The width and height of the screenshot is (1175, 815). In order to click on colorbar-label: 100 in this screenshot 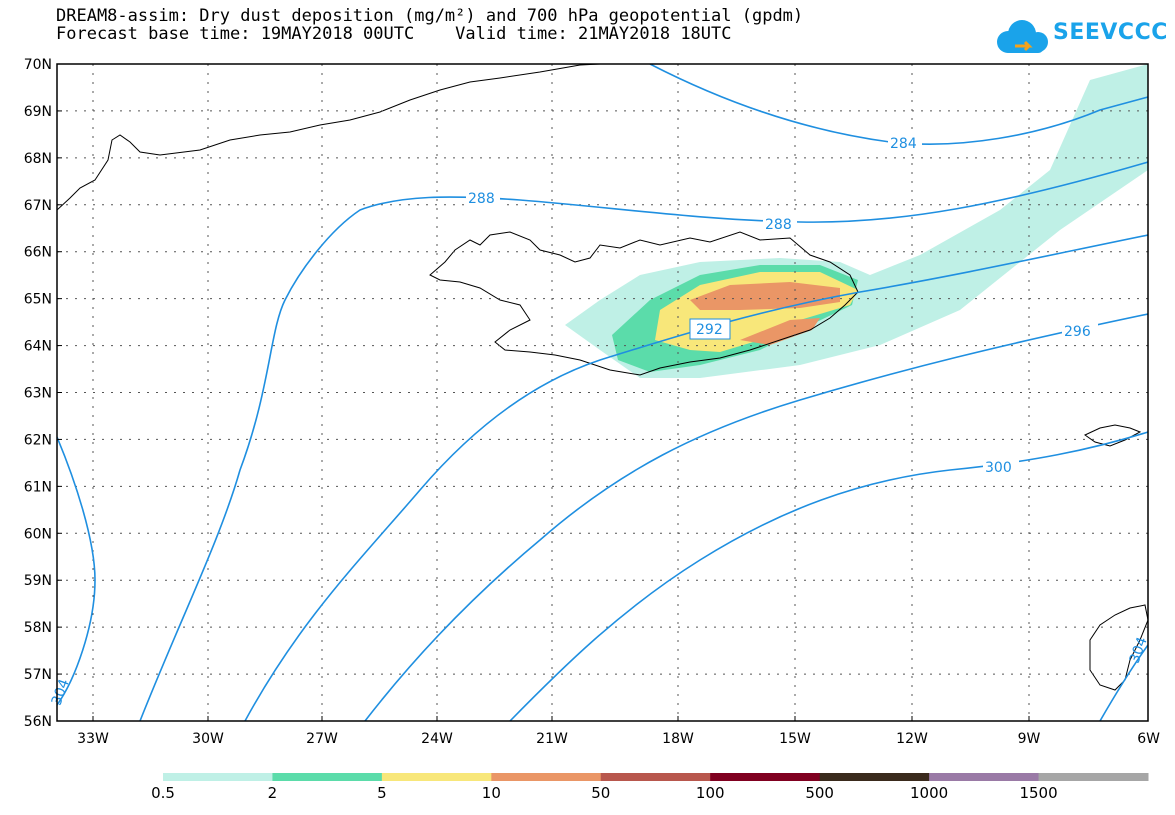, I will do `click(710, 793)`.